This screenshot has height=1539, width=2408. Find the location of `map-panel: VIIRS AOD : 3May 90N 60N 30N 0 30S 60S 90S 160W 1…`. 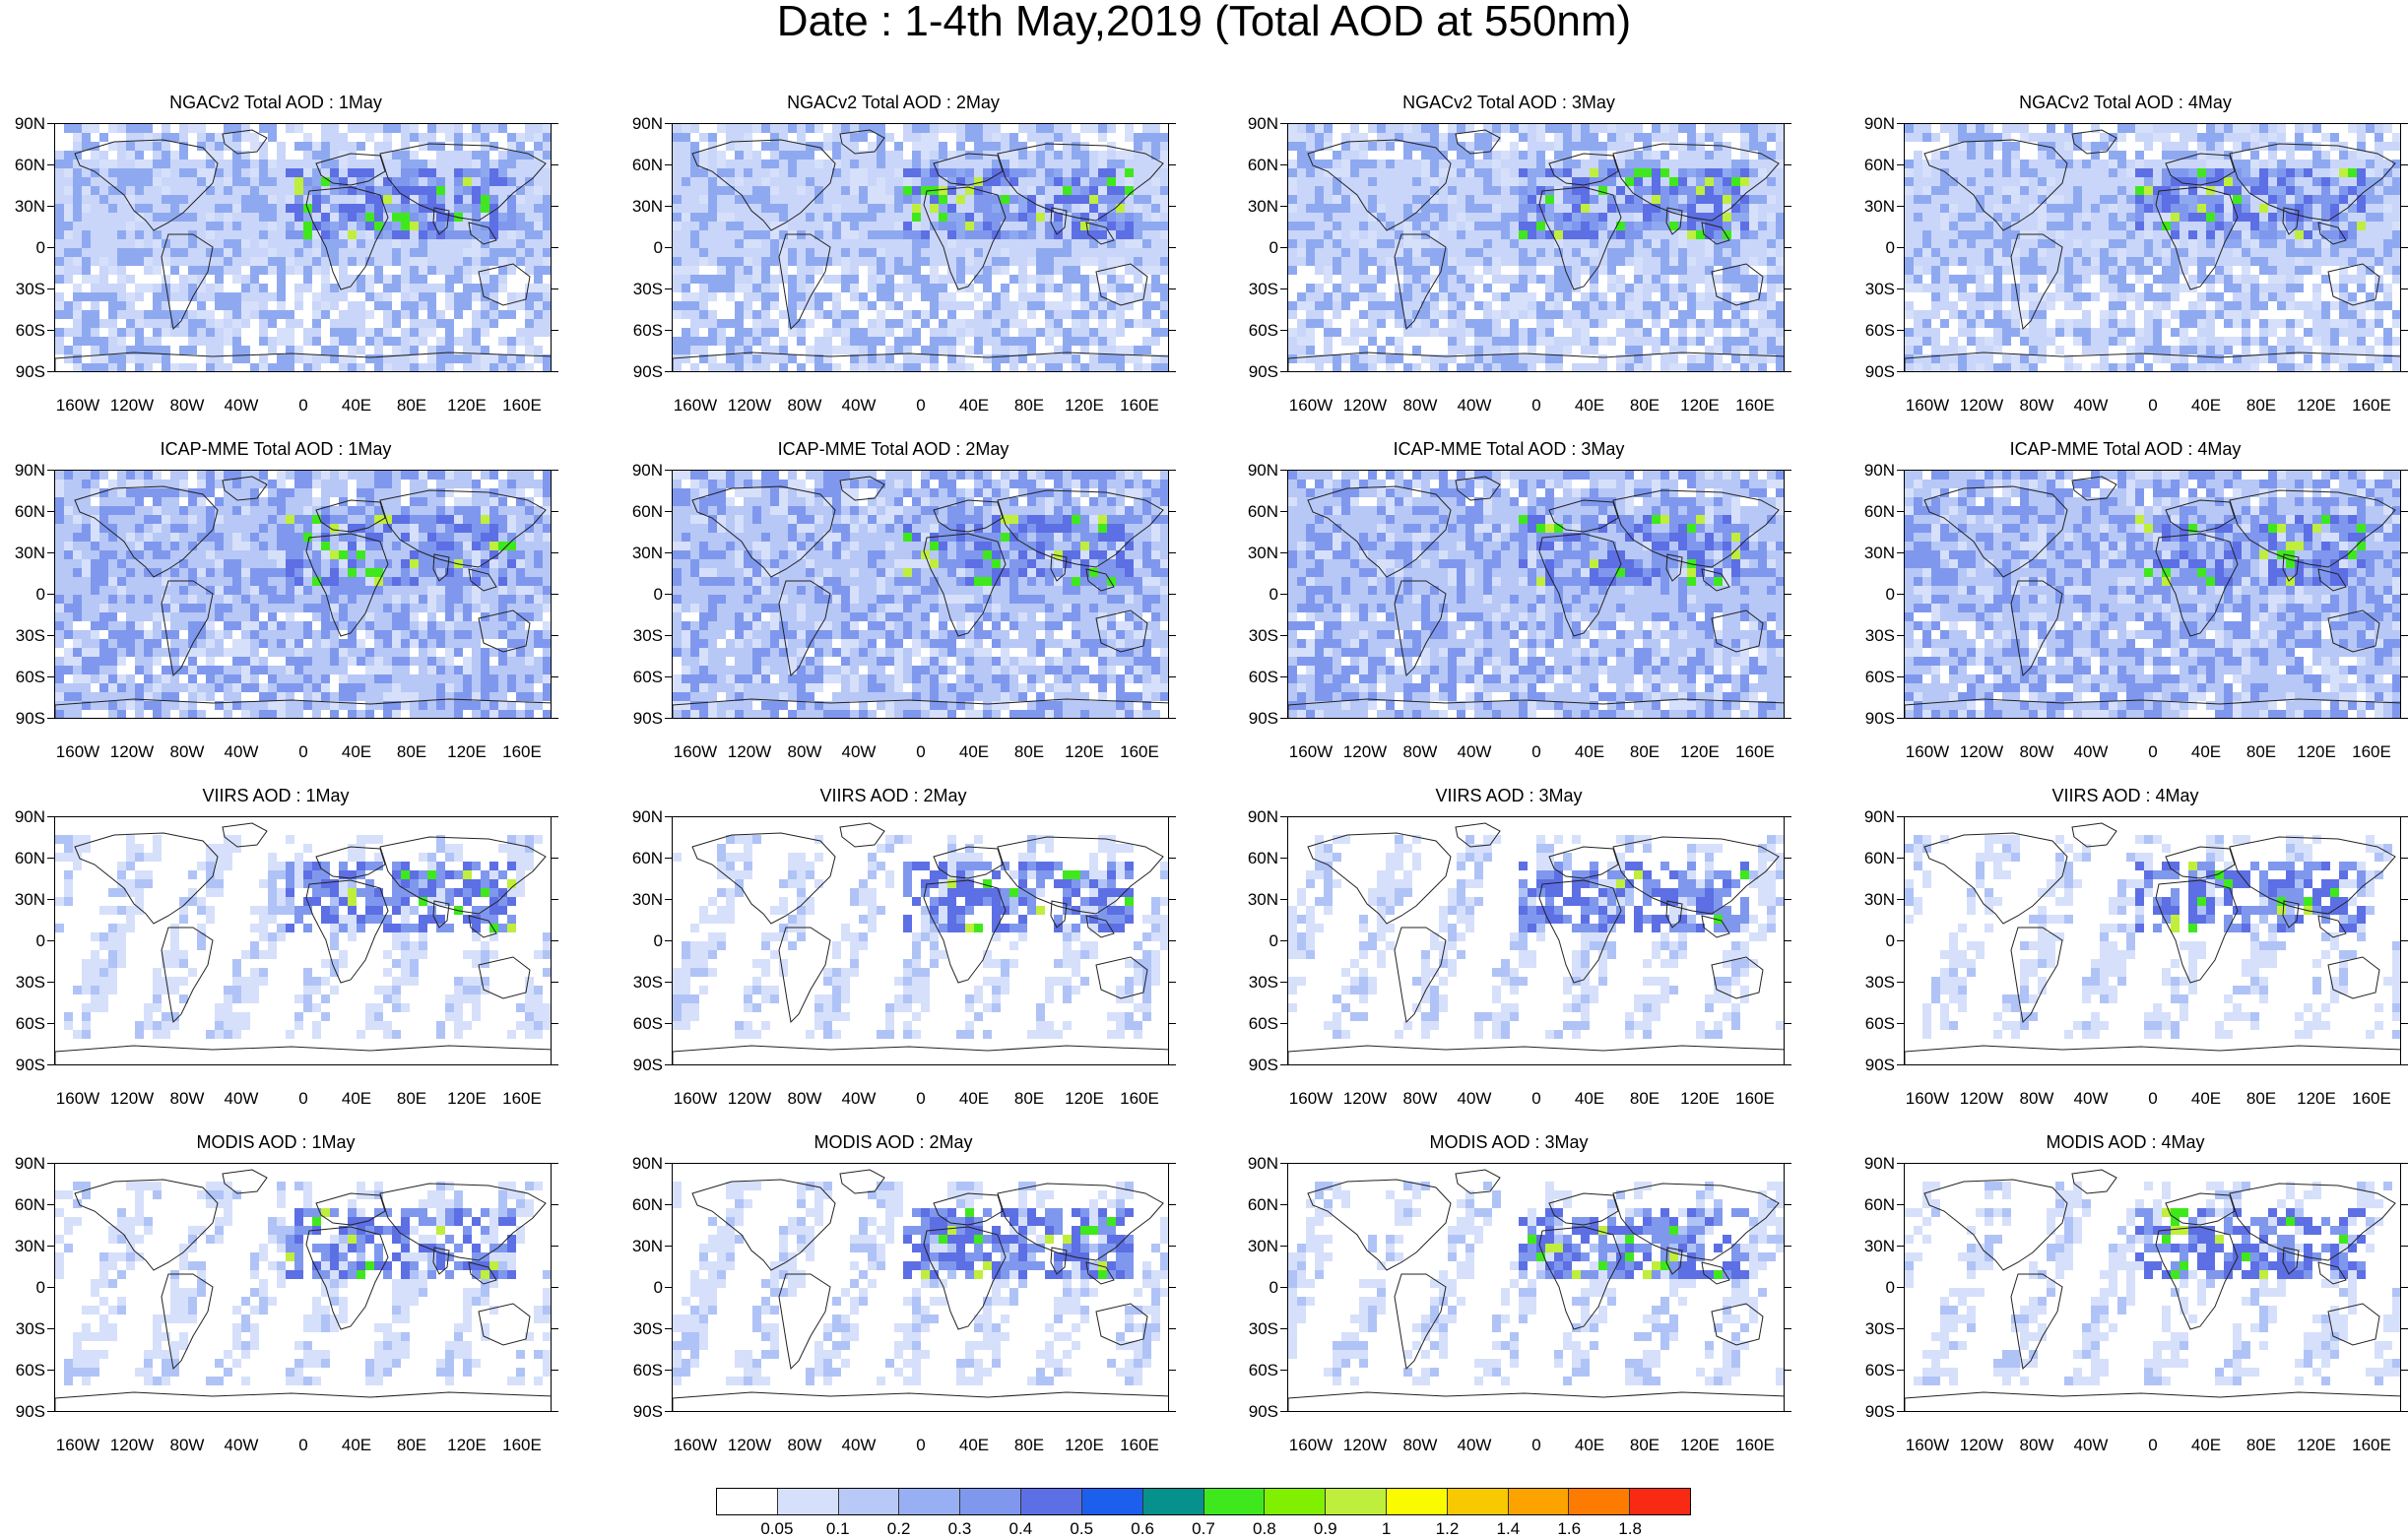

map-panel: VIIRS AOD : 3May 90N 60N 30N 0 30S 60S 90S 160W 1… is located at coordinates (1512, 900).